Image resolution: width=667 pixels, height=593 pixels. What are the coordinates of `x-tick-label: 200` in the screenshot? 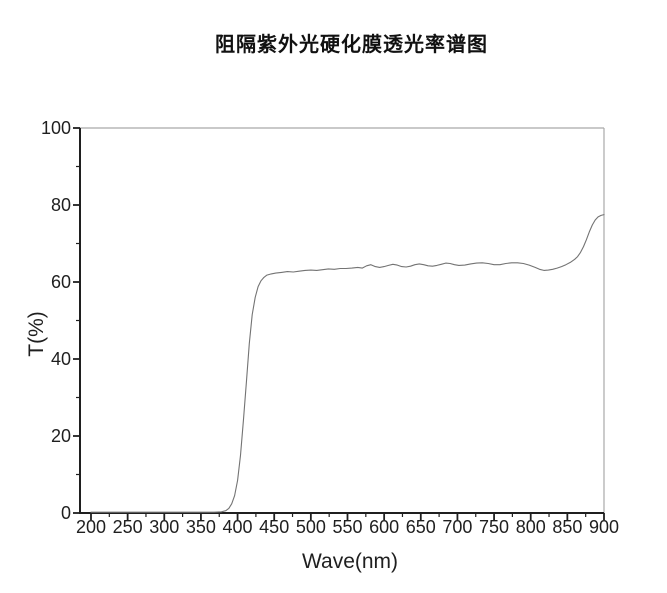 It's located at (91, 527).